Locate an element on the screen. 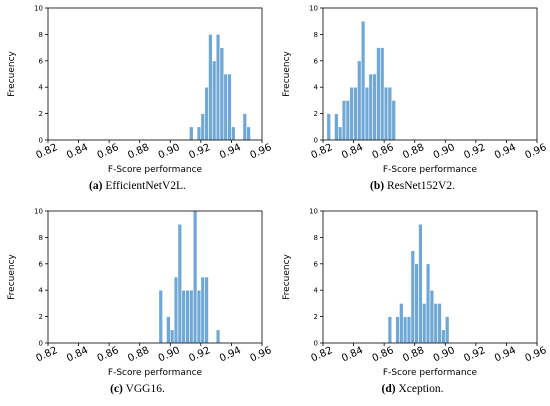  caption-tag: (a) is located at coordinates (96, 186).